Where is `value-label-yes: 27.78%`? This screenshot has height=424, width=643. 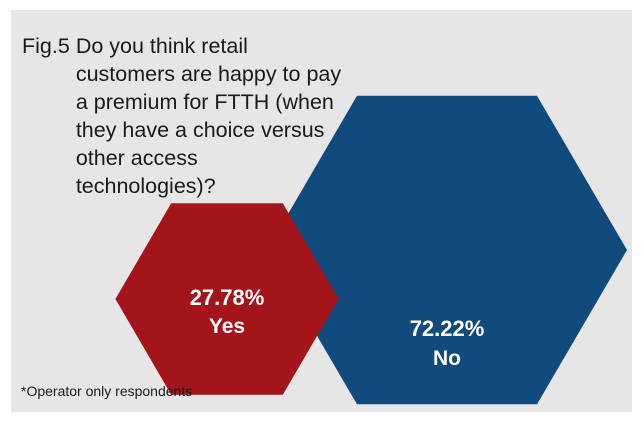 value-label-yes: 27.78% is located at coordinates (227, 297).